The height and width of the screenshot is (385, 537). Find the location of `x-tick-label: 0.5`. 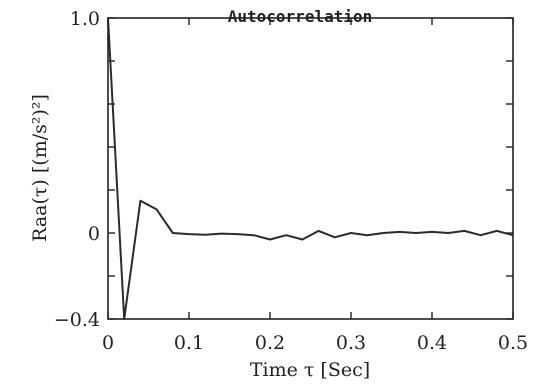

x-tick-label: 0.5 is located at coordinates (513, 343).